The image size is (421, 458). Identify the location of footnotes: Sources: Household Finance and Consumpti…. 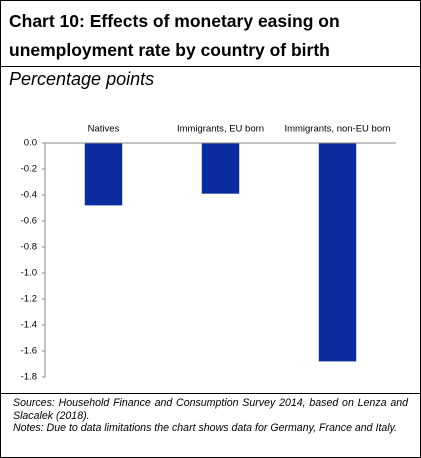
(210, 414).